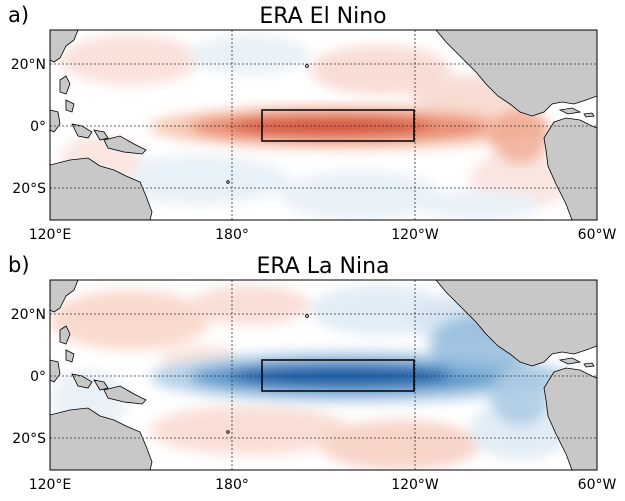  What do you see at coordinates (38, 127) in the screenshot?
I see `panel-a-ylabel-0: 0°` at bounding box center [38, 127].